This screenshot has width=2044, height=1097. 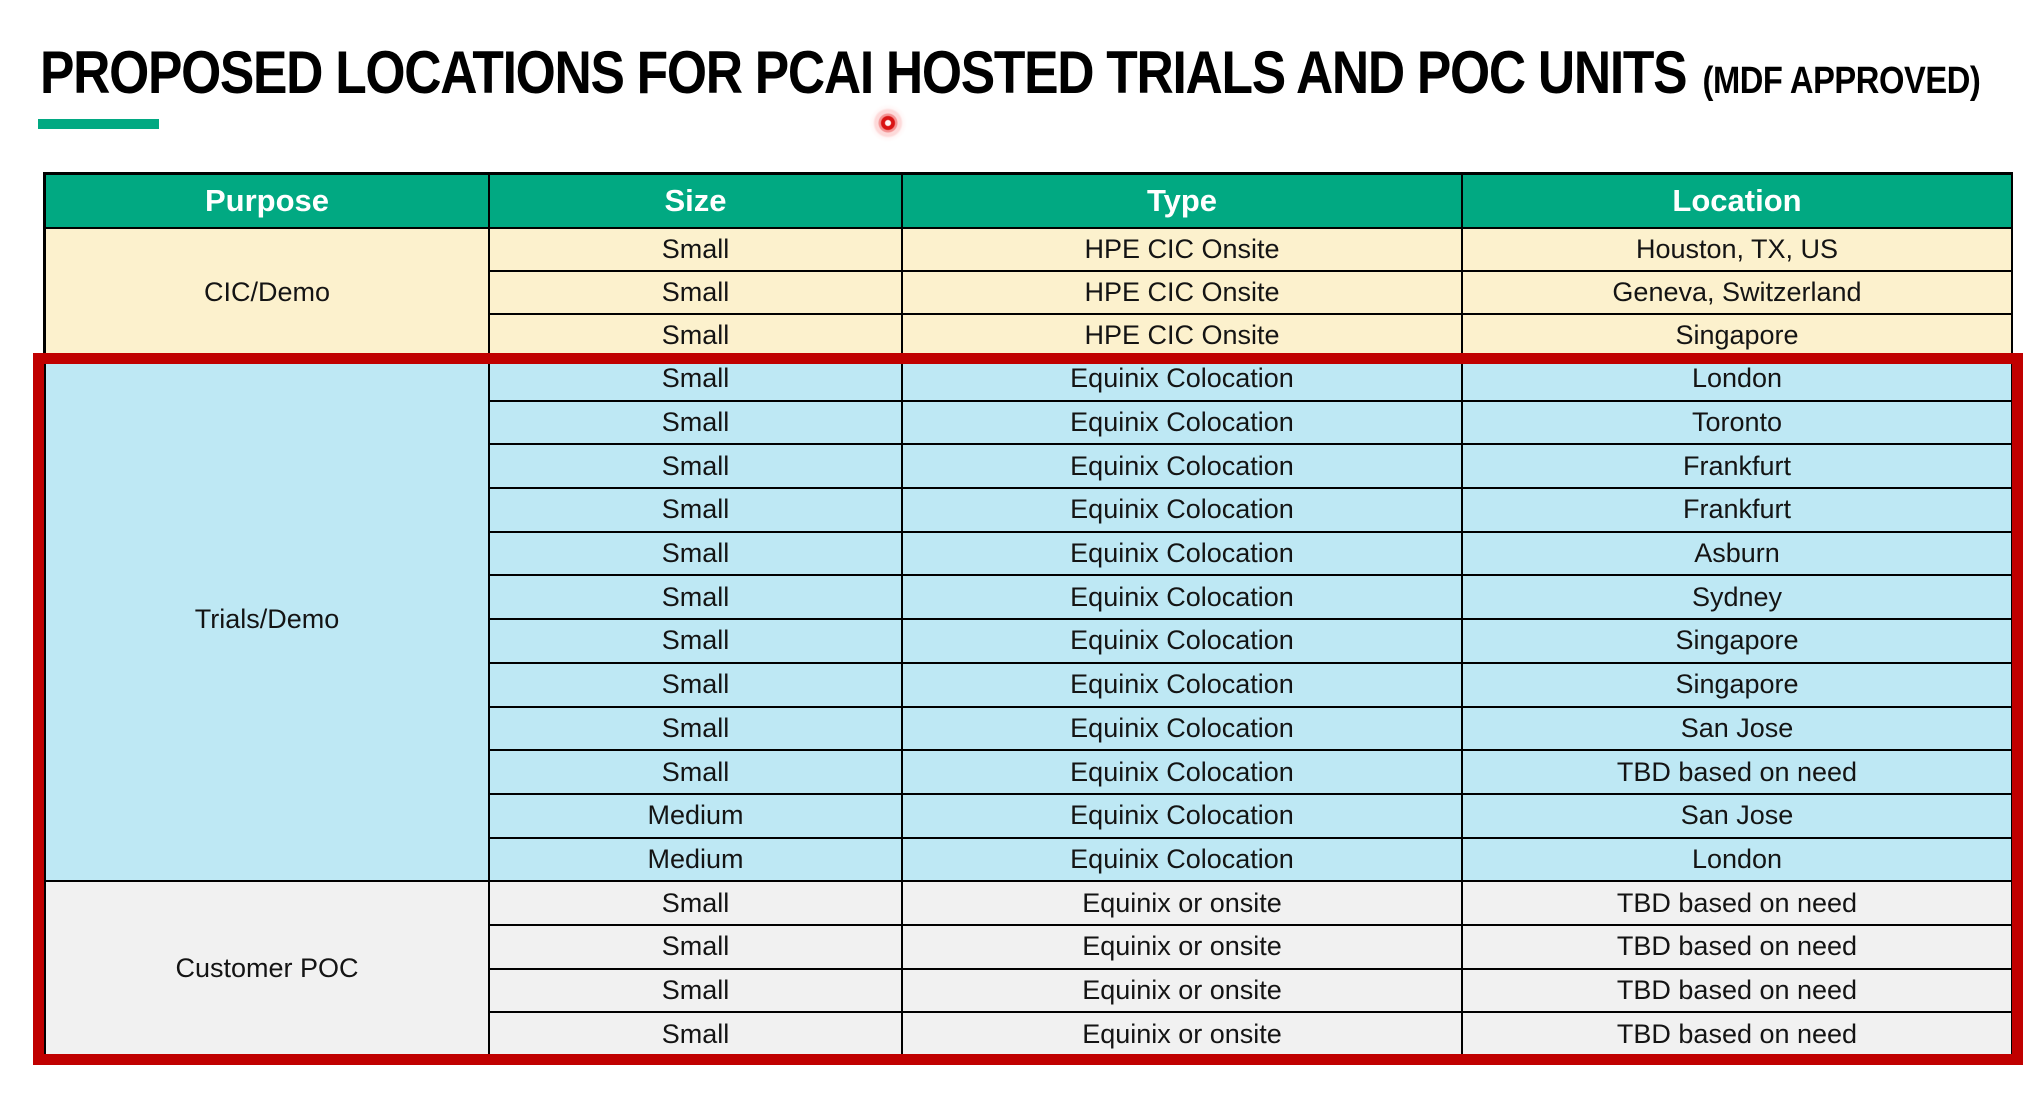 What do you see at coordinates (1738, 423) in the screenshot?
I see `cell-location-trials-demo: Toronto` at bounding box center [1738, 423].